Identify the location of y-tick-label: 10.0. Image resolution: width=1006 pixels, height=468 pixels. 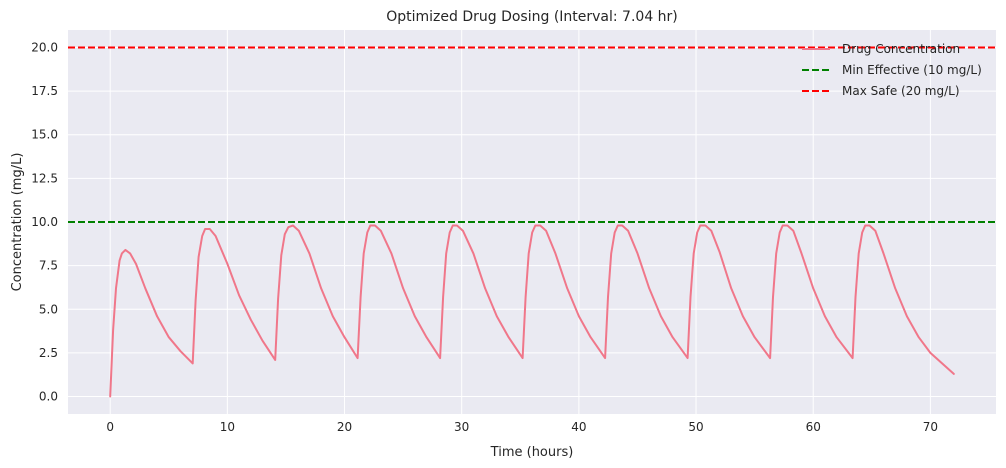
(44, 222).